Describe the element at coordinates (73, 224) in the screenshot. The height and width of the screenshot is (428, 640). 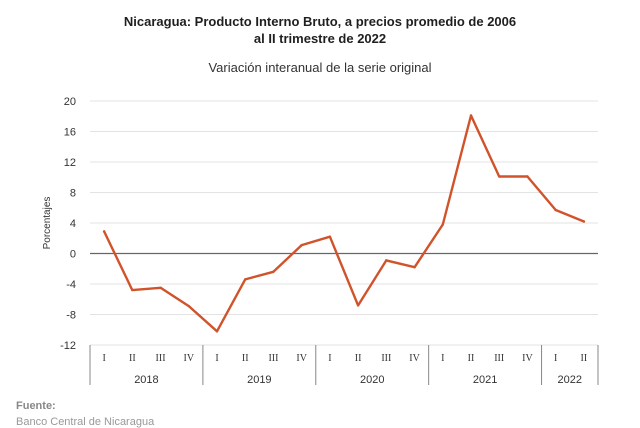
I see `y-tick-label: 4` at that location.